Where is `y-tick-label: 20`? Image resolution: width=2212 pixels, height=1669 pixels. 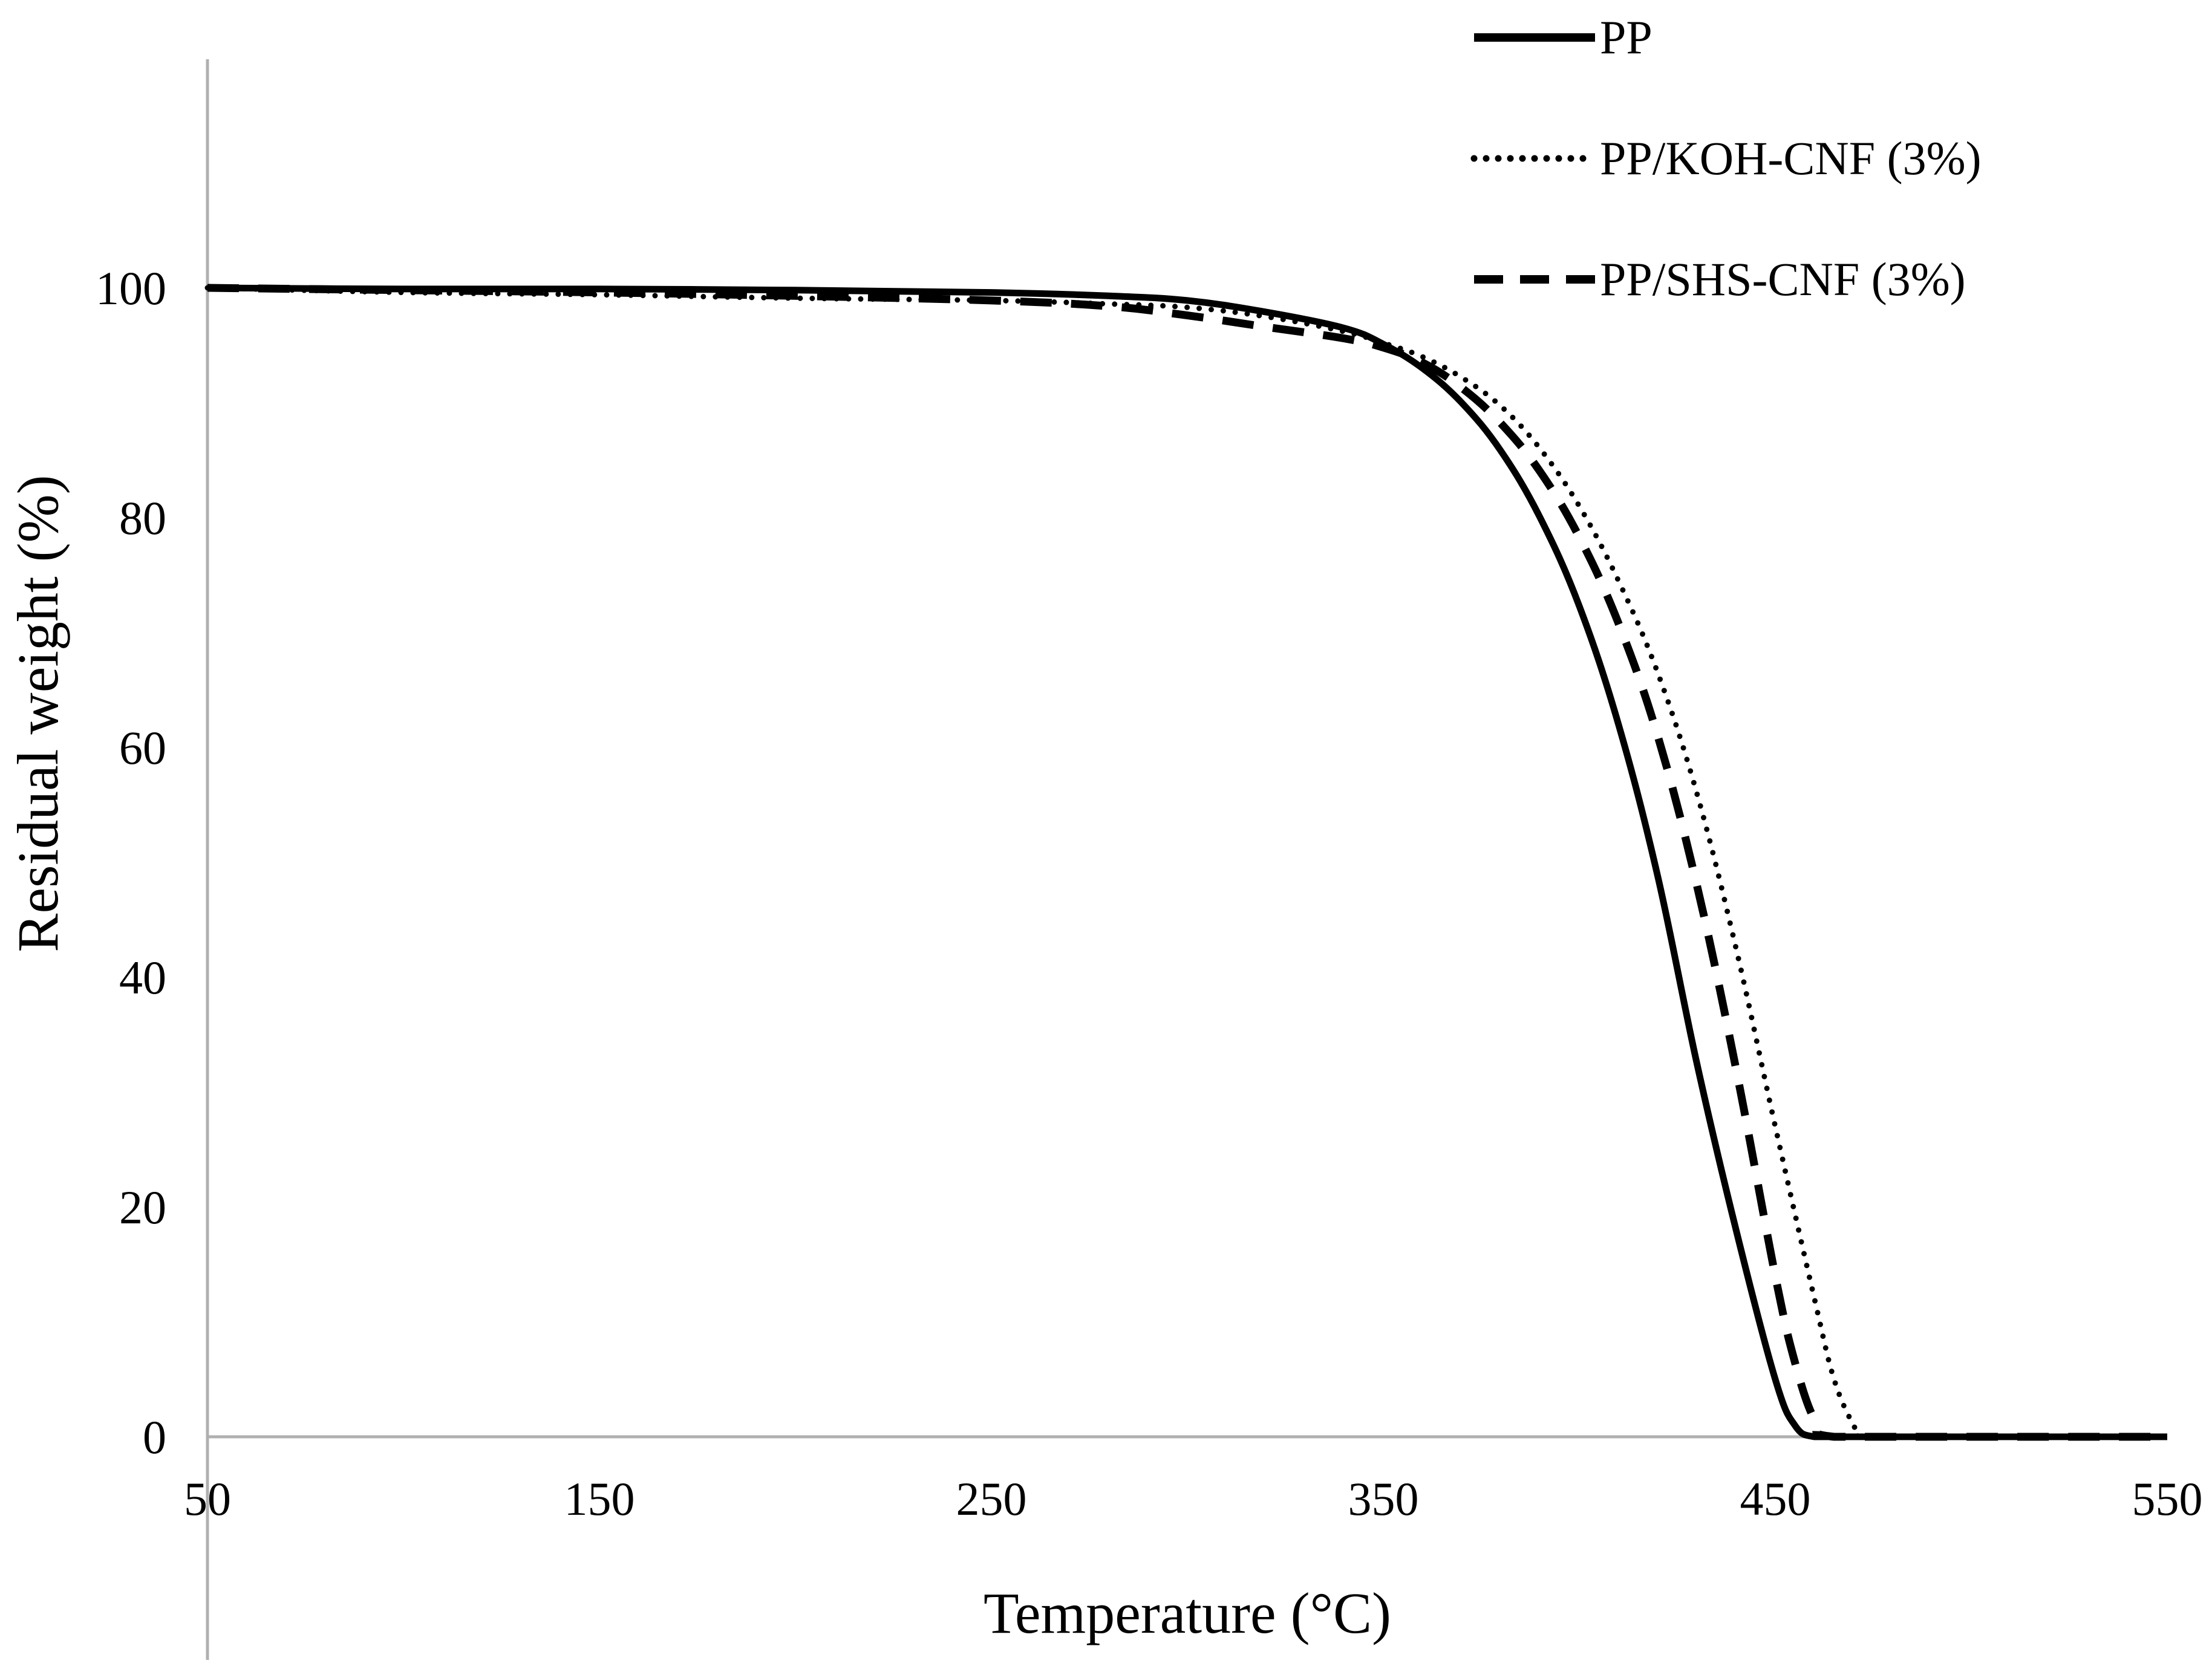 y-tick-label: 20 is located at coordinates (142, 1208).